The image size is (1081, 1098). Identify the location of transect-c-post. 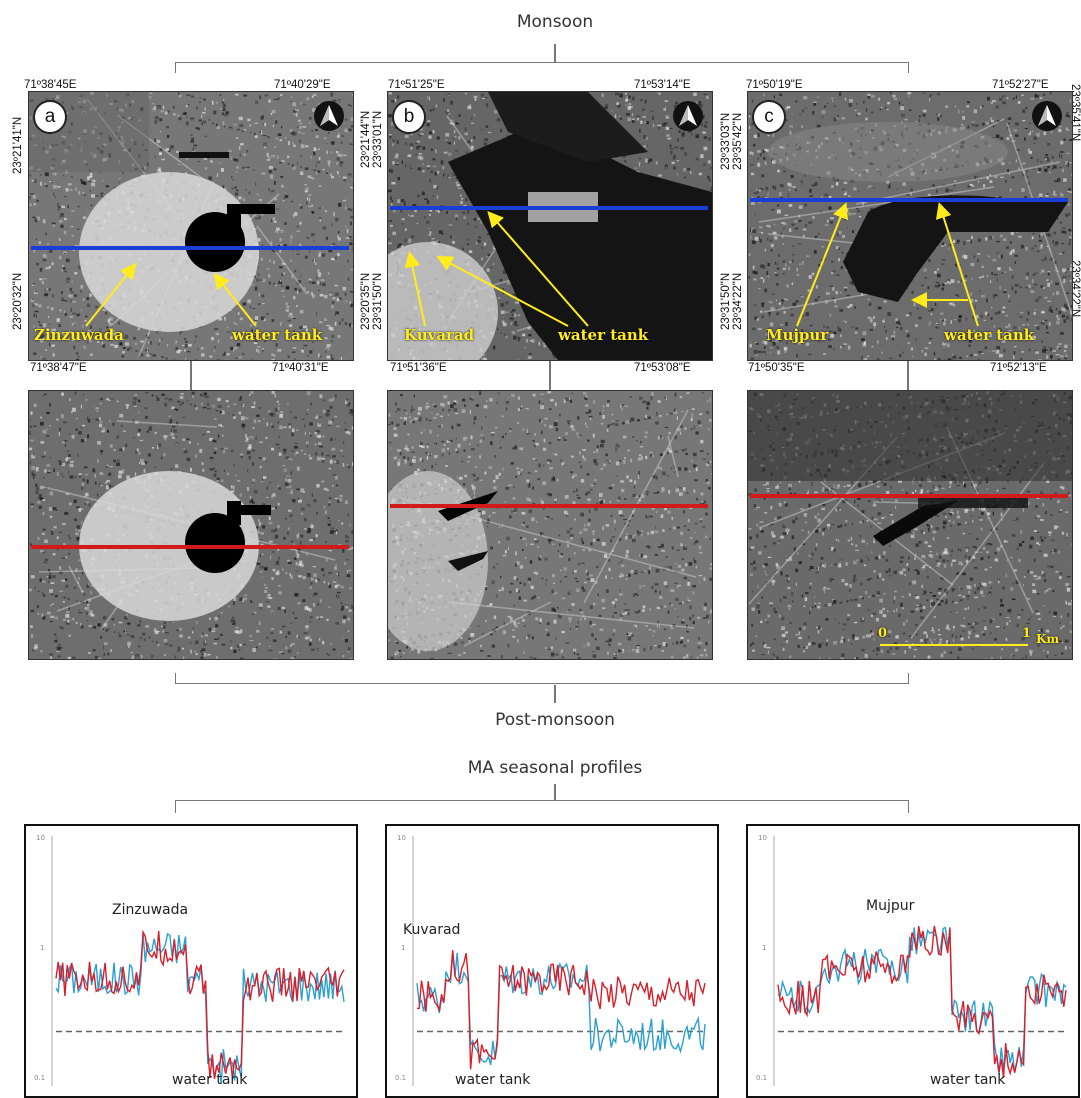
(909, 496).